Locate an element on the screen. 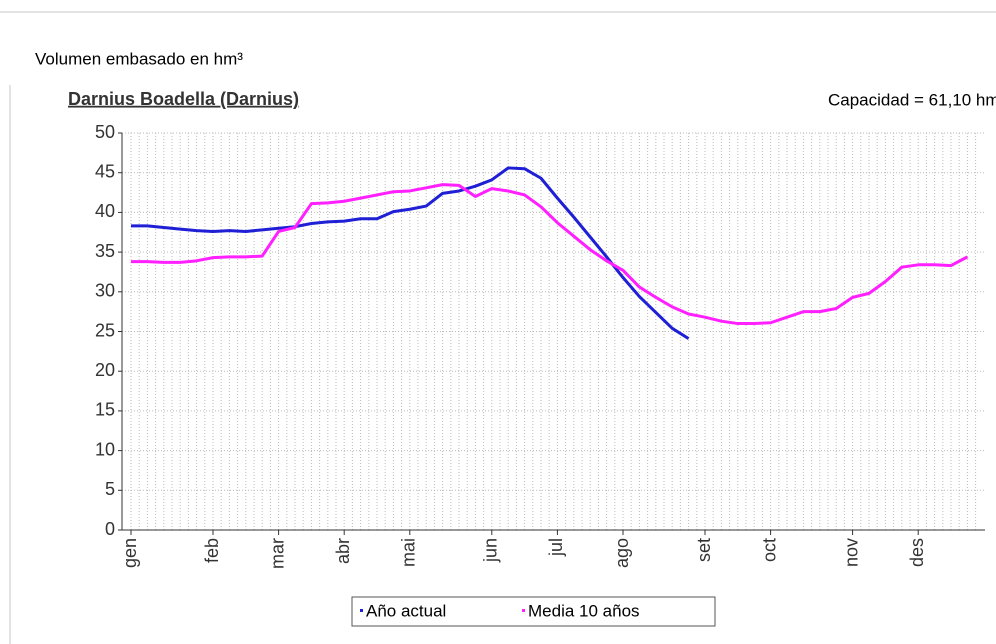  heading: Volumen embasado en hm³ is located at coordinates (139, 58).